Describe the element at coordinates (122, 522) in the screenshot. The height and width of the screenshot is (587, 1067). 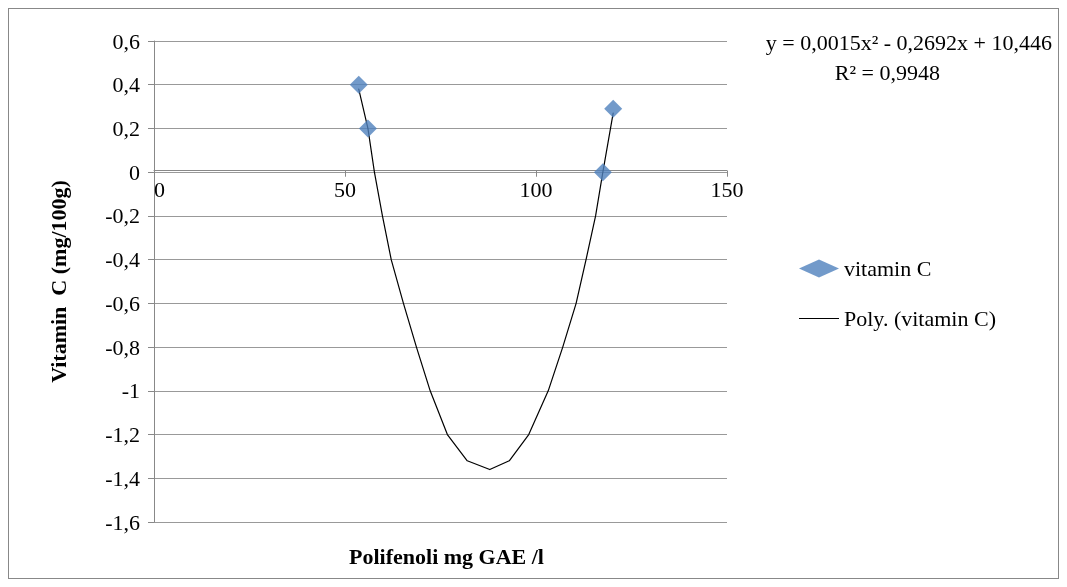
I see `y-tick-label: -1,6` at that location.